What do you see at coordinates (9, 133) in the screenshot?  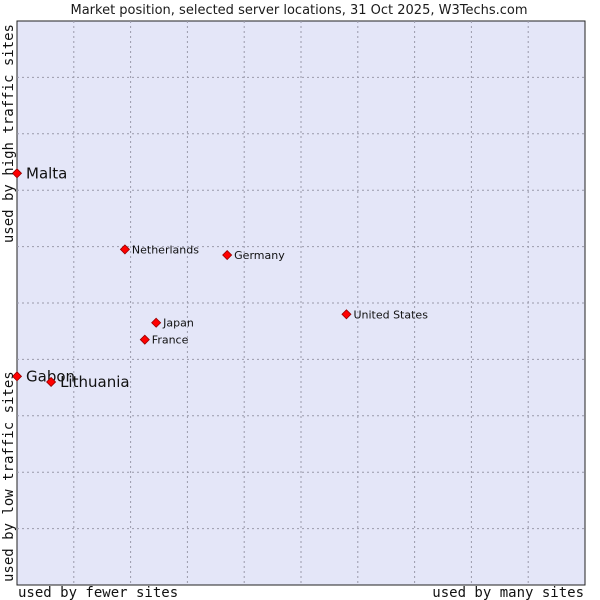 I see `y-axis-label-top: used by high traffic sites` at bounding box center [9, 133].